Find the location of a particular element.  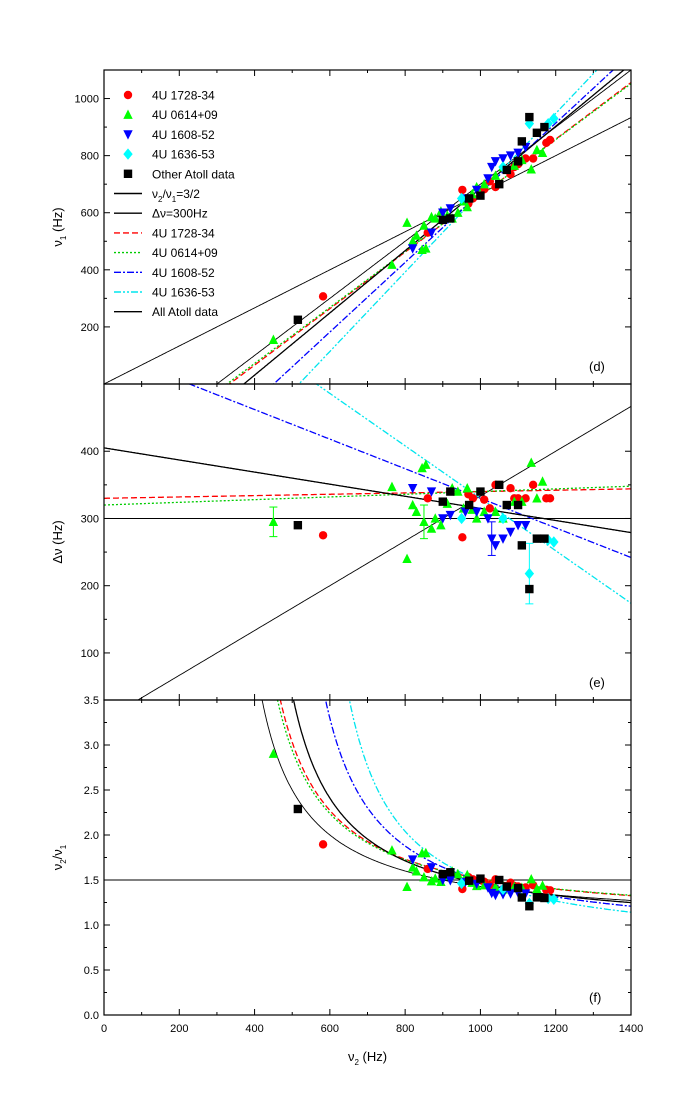

legend-label: Other Atoll data is located at coordinates (193, 174).